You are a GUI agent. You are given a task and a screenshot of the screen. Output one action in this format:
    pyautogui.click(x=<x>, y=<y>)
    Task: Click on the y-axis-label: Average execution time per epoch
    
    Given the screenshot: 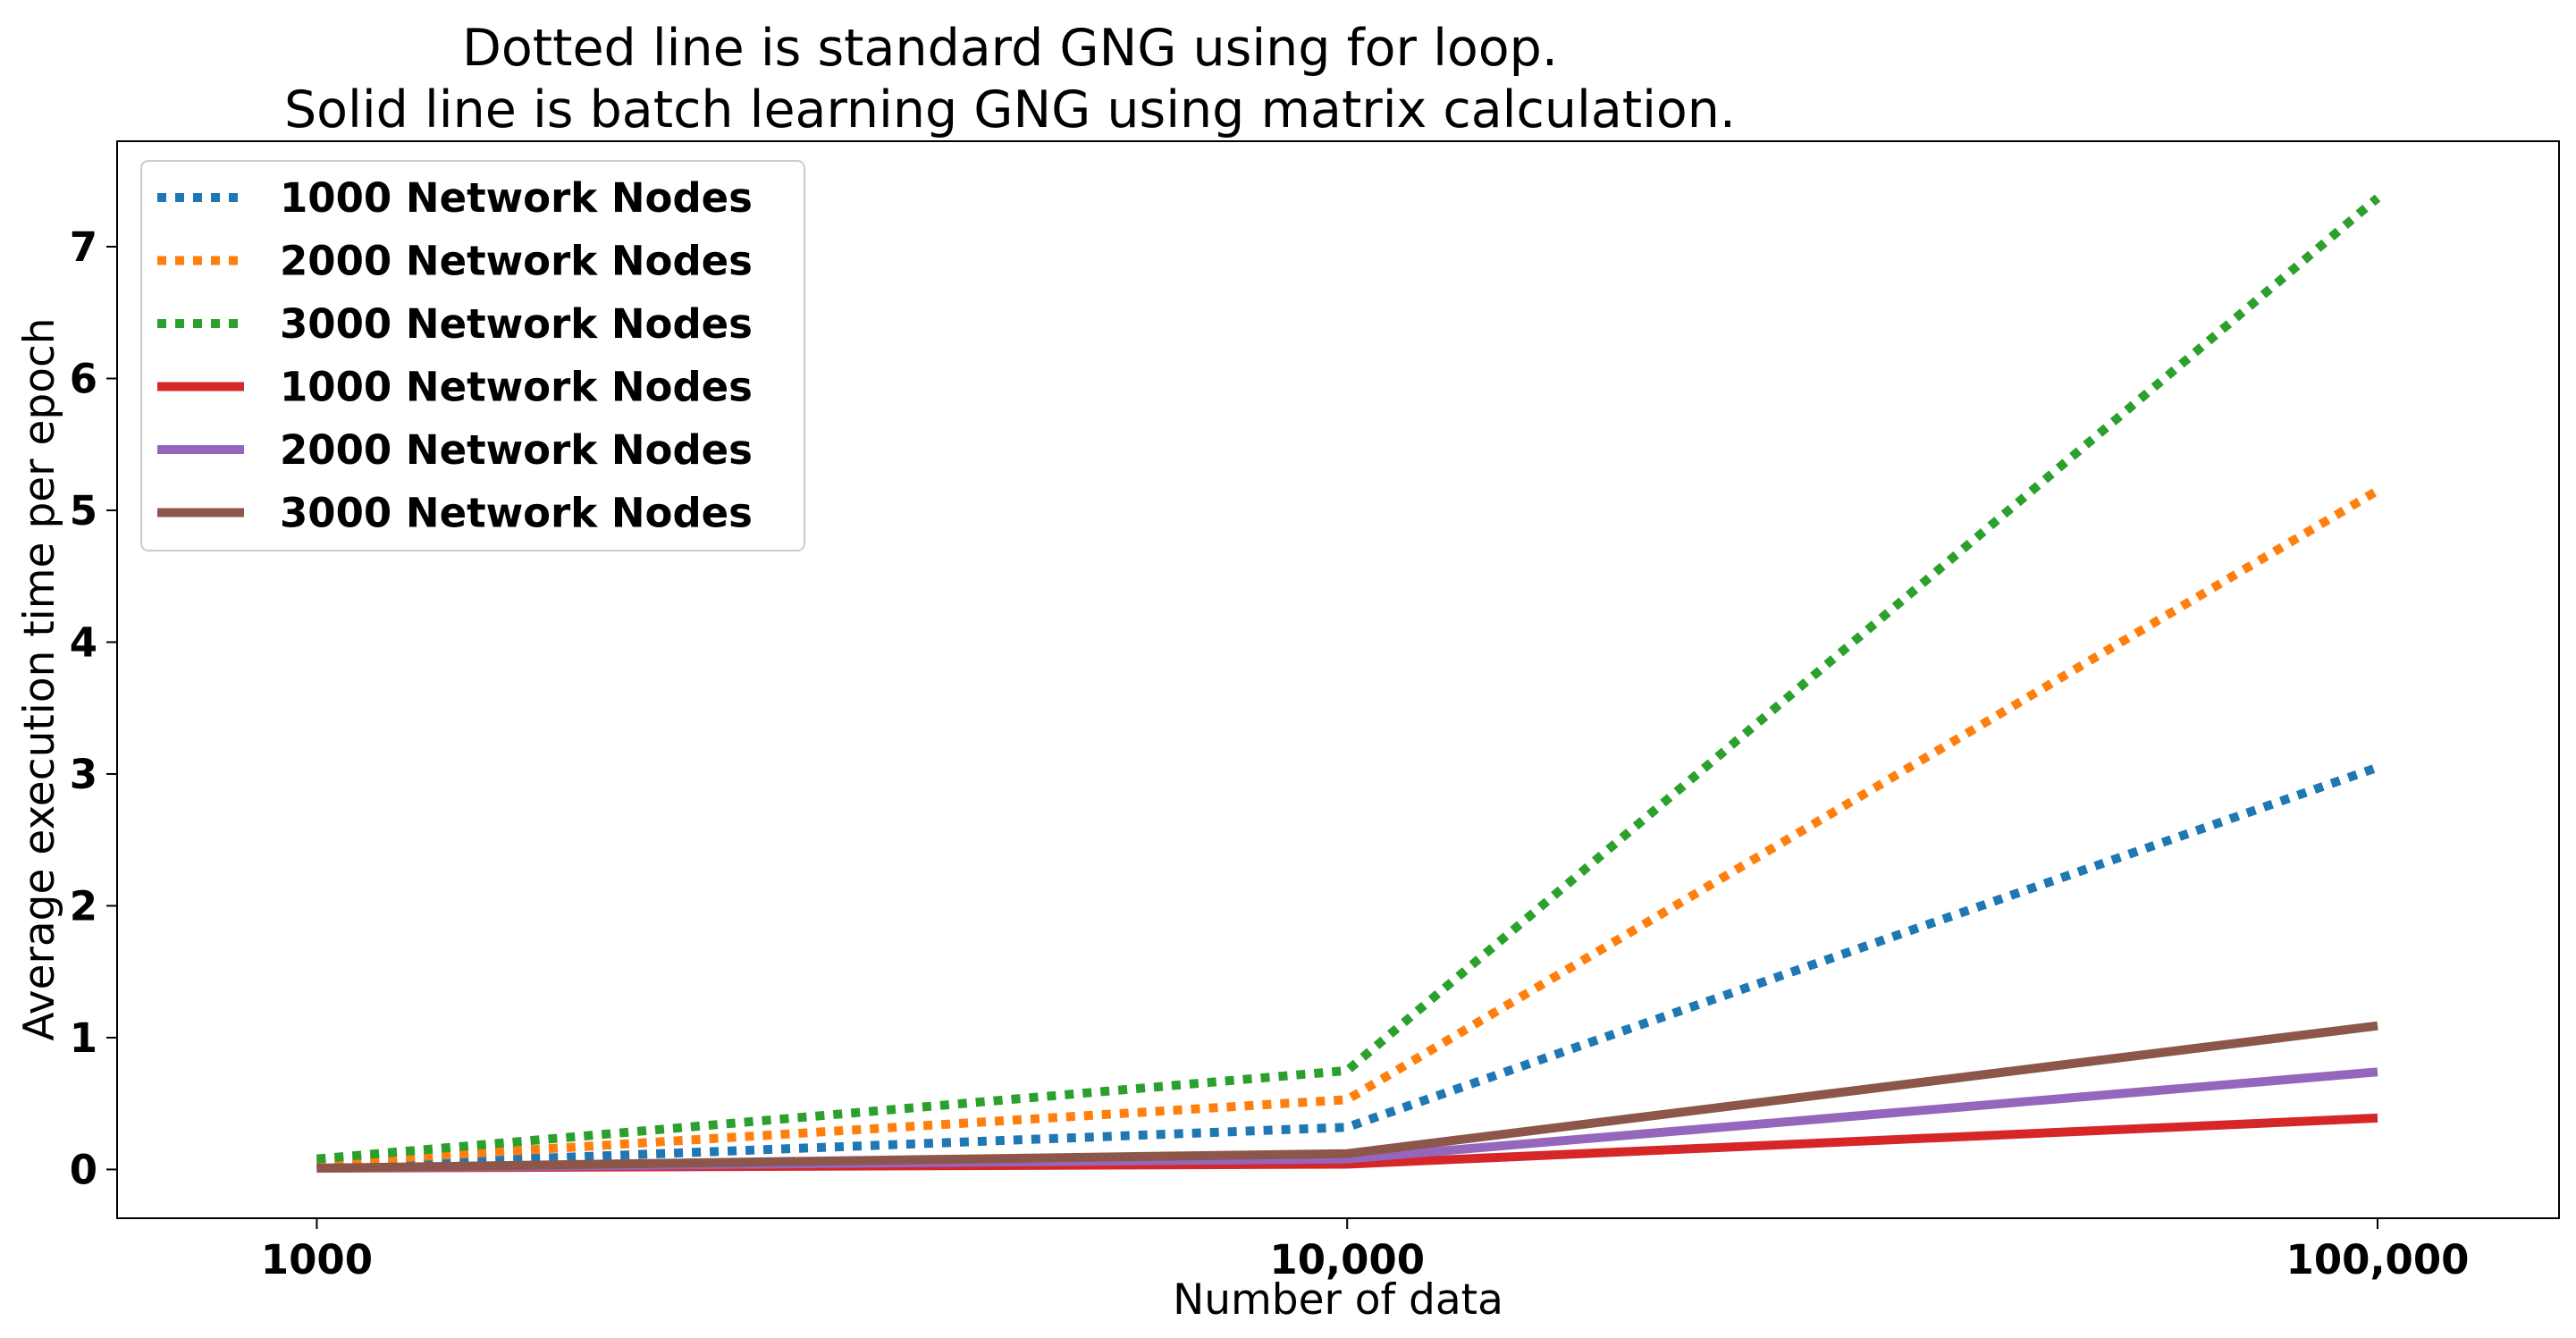 What is the action you would take?
    pyautogui.click(x=40, y=678)
    